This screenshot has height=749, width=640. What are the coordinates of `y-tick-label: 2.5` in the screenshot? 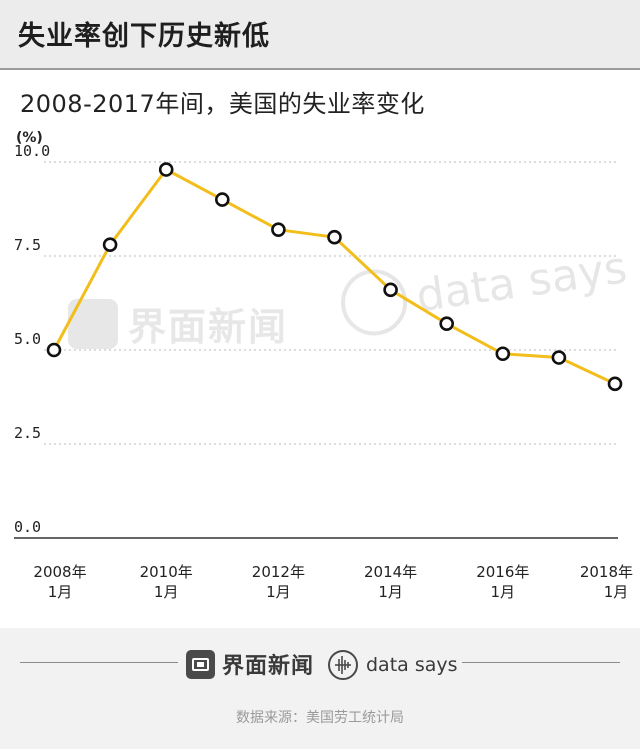 It's located at (27, 433).